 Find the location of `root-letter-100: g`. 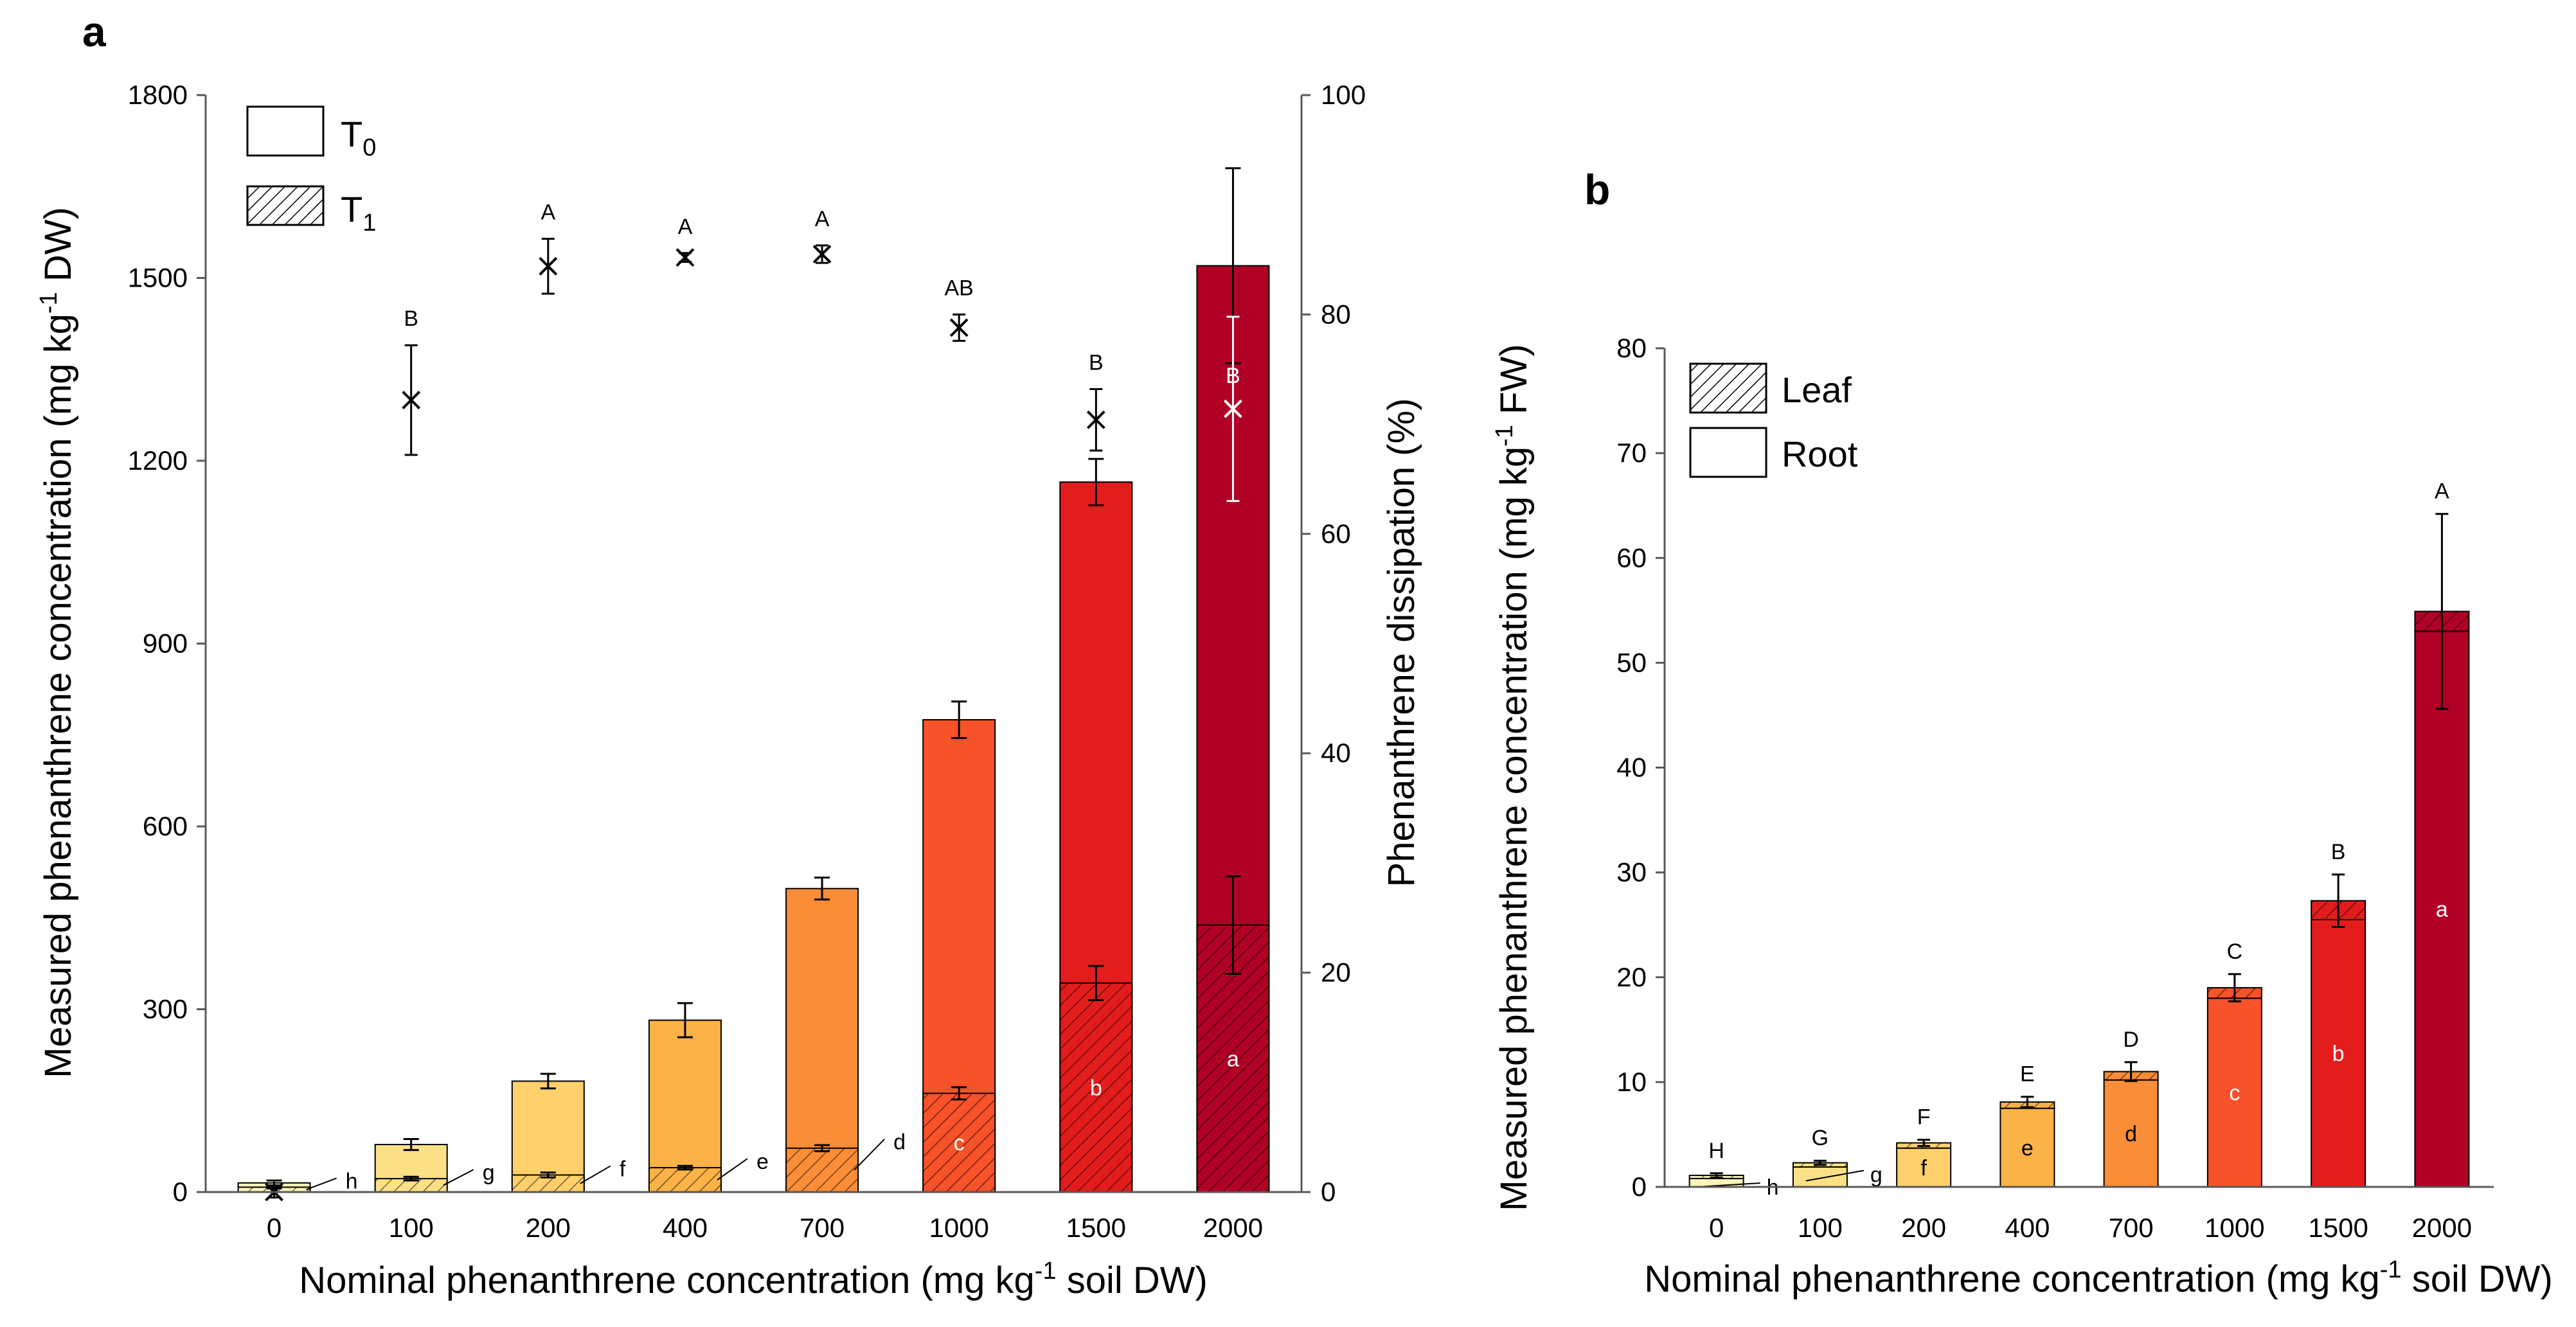

root-letter-100: g is located at coordinates (1876, 1174).